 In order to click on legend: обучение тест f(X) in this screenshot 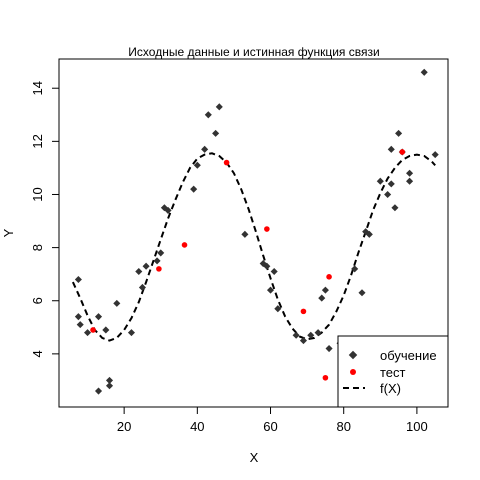, I will do `click(393, 371)`.